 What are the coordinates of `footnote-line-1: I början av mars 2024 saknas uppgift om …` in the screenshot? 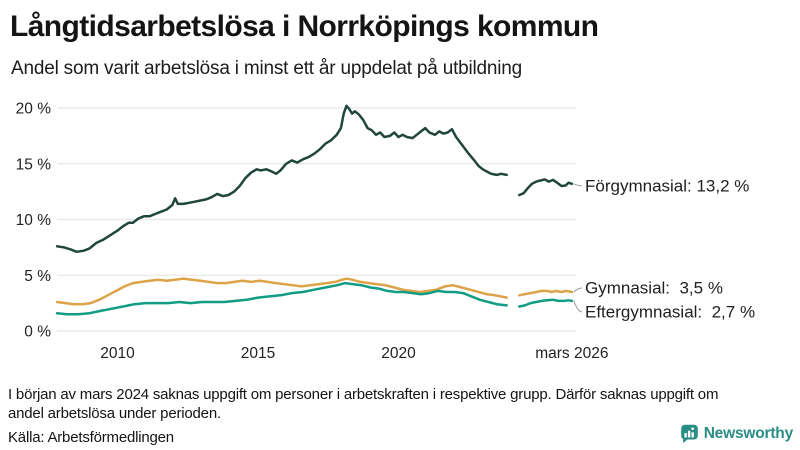 It's located at (363, 394).